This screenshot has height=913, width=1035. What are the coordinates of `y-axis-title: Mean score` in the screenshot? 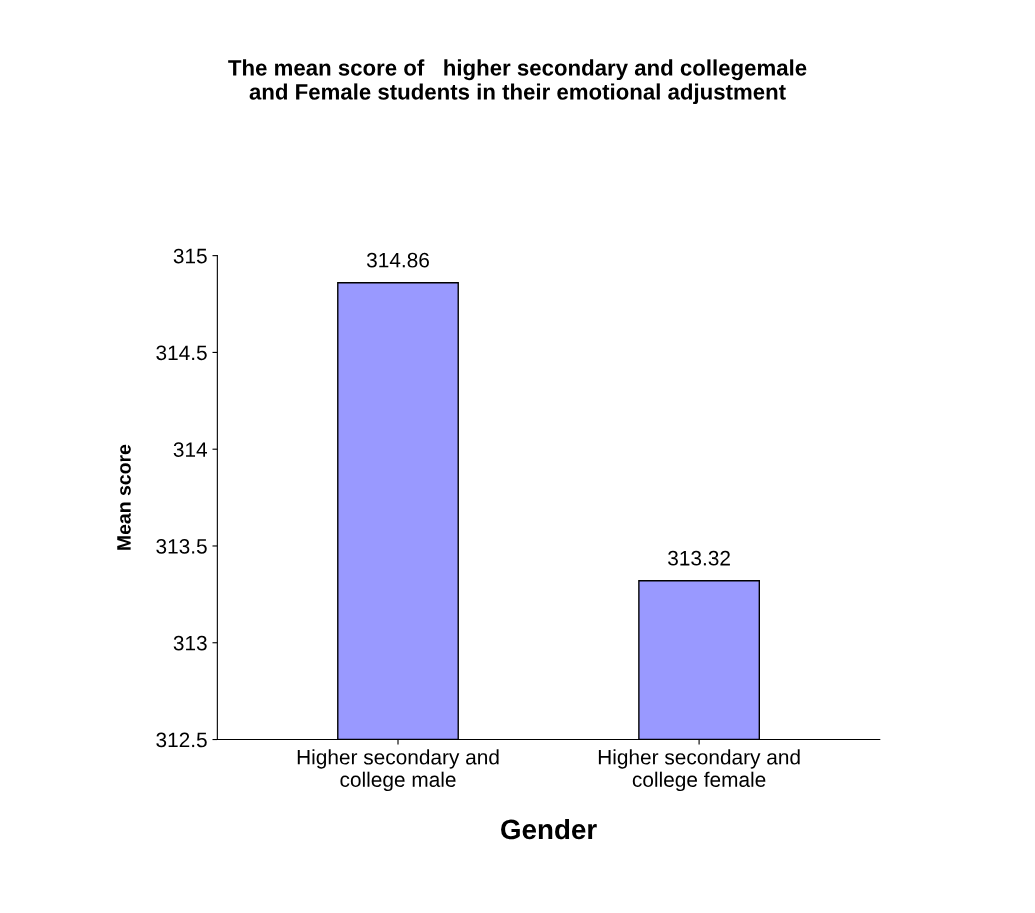 It's located at (124, 497).